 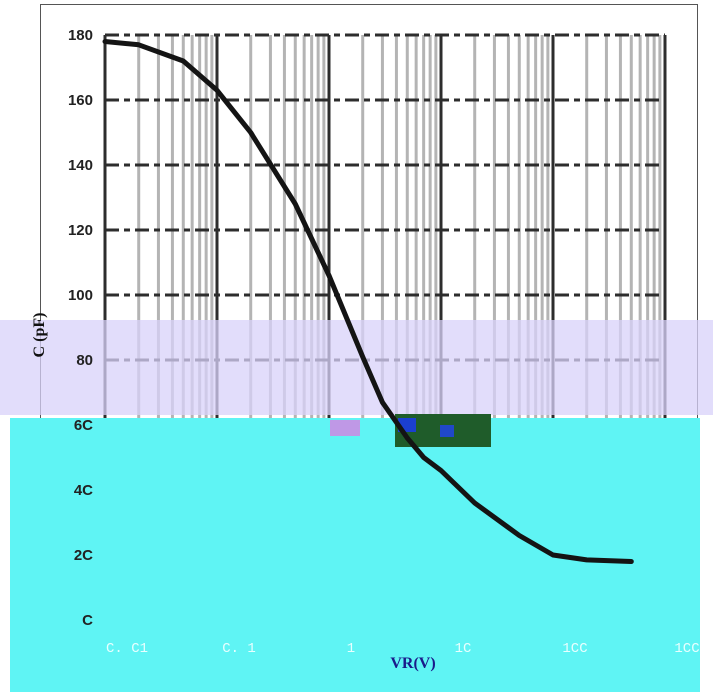 What do you see at coordinates (80, 165) in the screenshot?
I see `y-tick-label: 140` at bounding box center [80, 165].